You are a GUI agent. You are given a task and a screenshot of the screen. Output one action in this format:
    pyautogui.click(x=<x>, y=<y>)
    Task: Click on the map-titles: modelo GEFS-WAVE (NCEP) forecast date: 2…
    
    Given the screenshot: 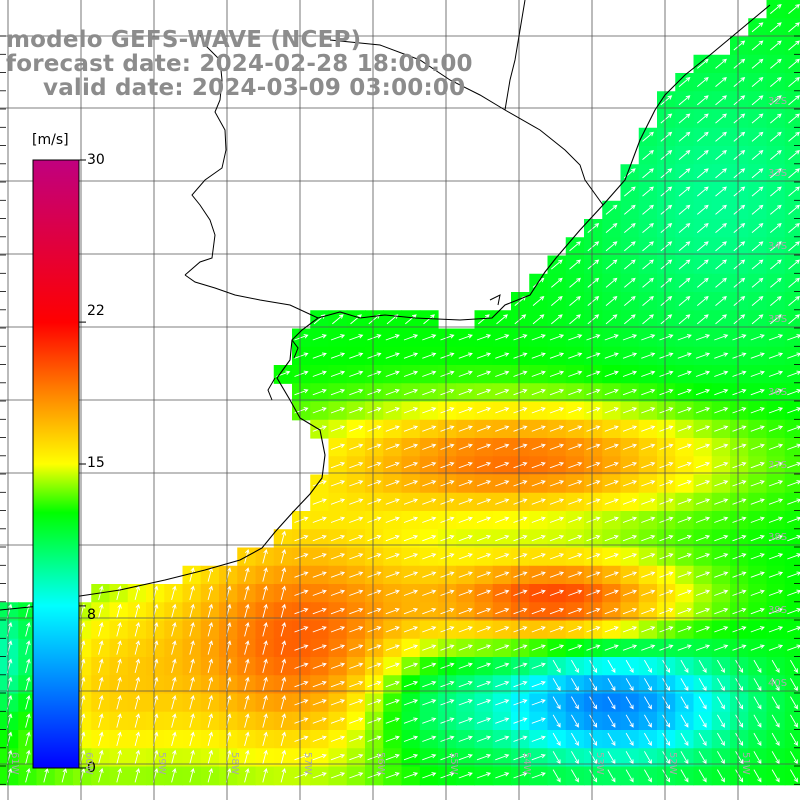 What is the action you would take?
    pyautogui.click(x=239, y=64)
    